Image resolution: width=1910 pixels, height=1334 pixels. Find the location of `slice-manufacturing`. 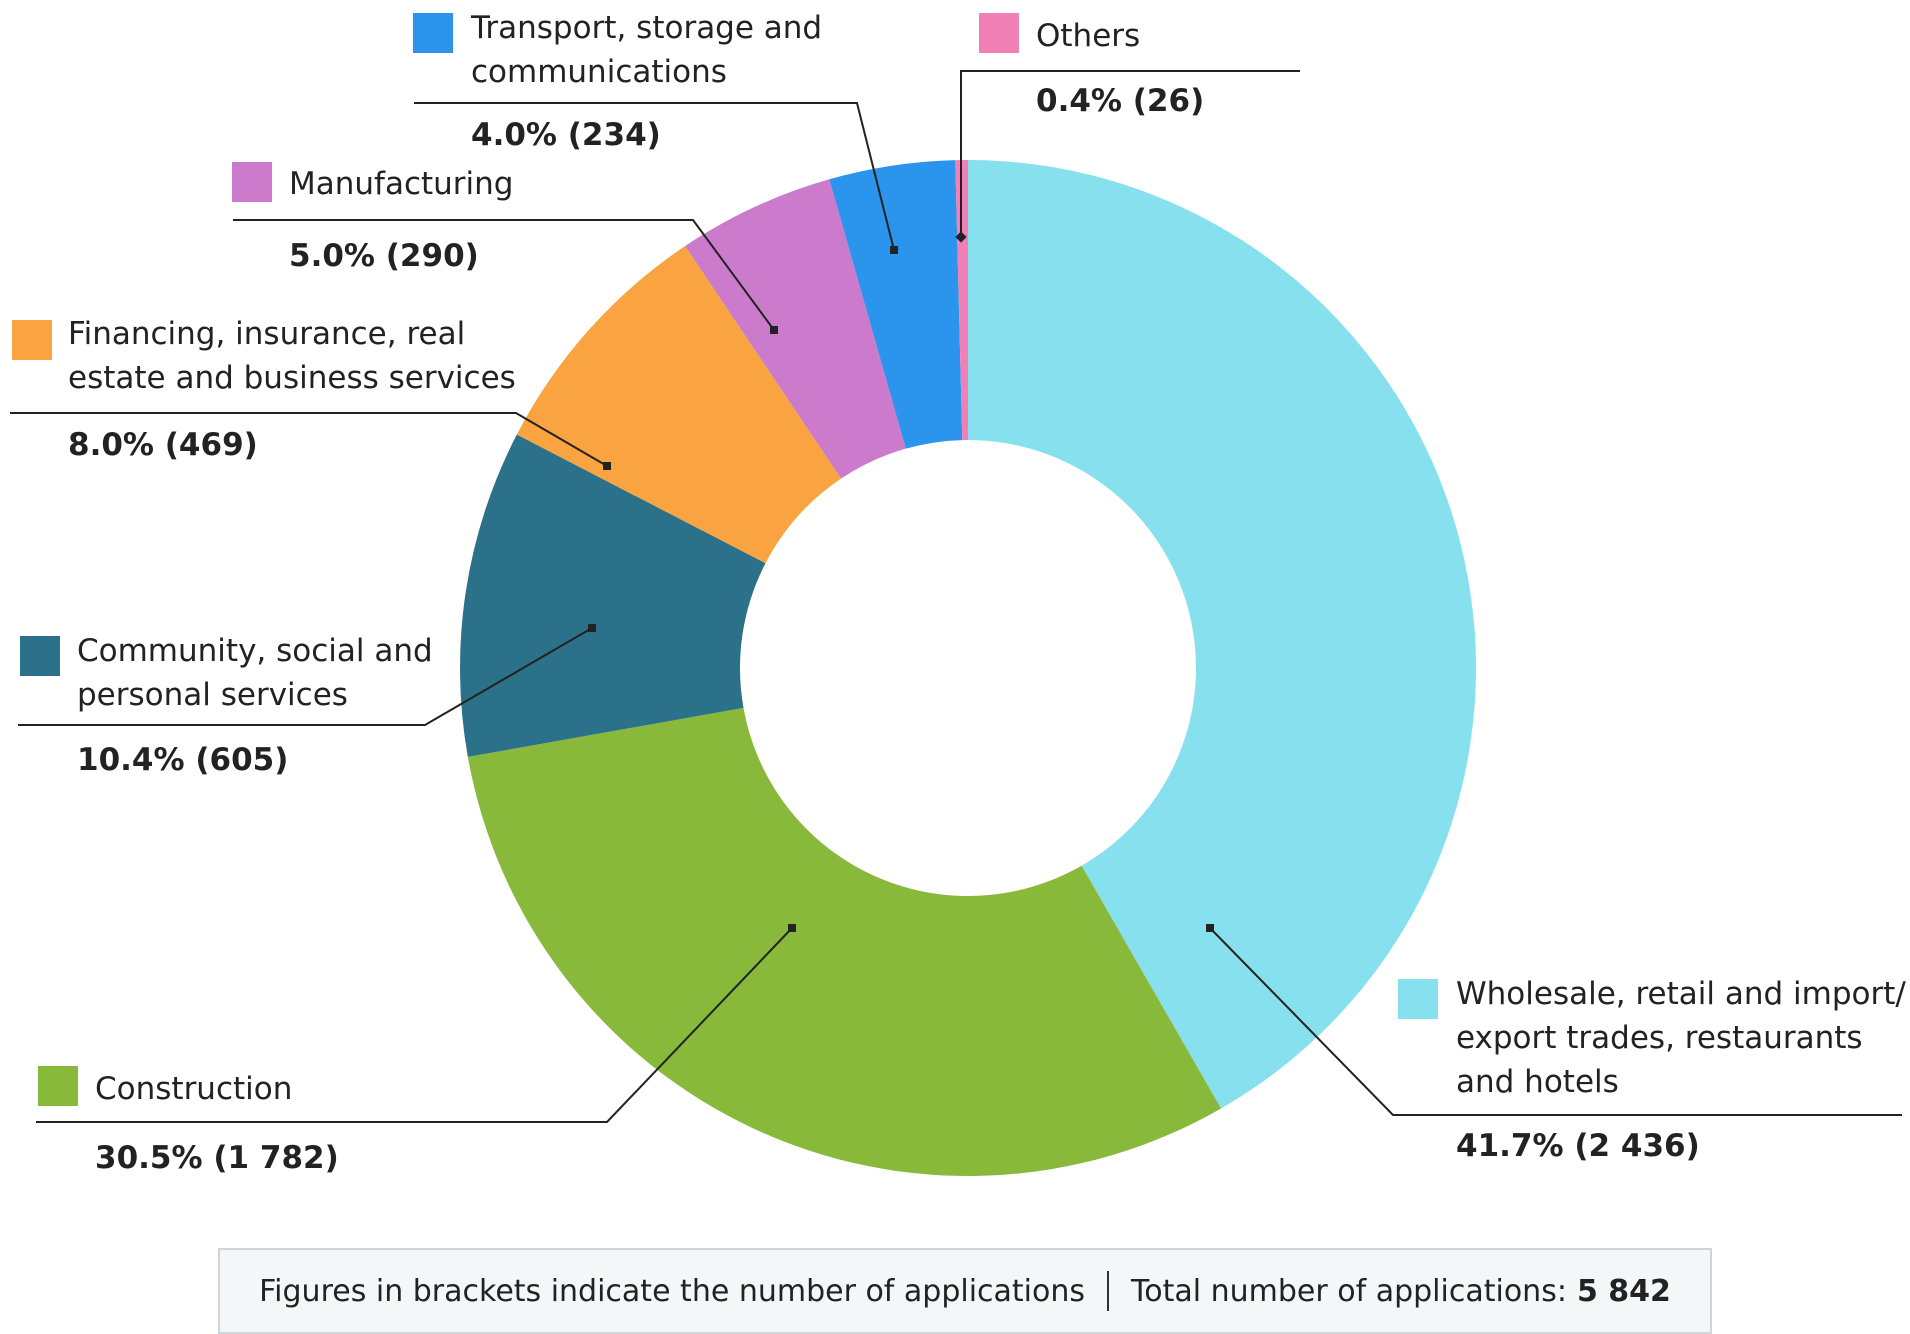

slice-manufacturing is located at coordinates (795, 329).